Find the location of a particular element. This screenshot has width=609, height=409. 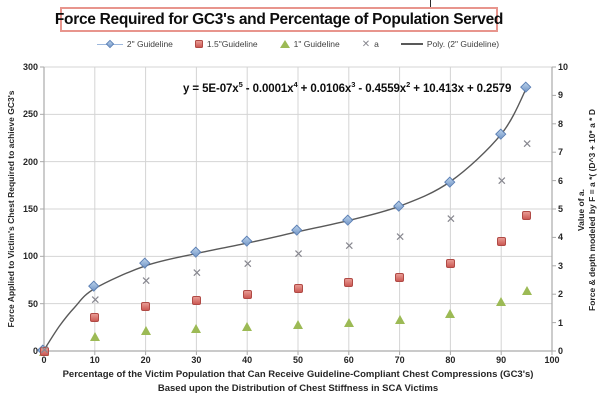

axis-tick-label: 5 is located at coordinates (561, 209).